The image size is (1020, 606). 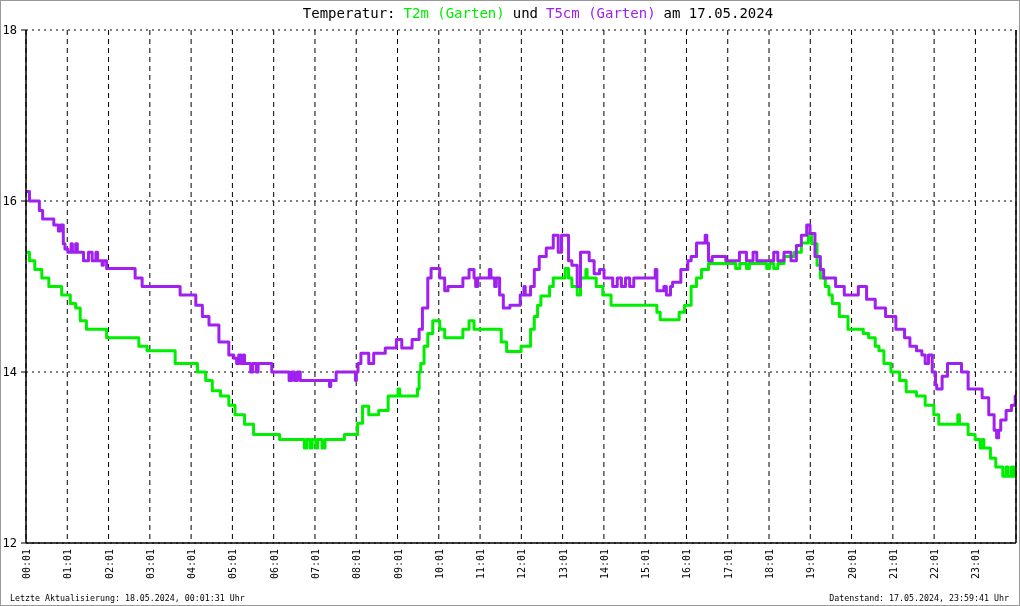 I want to click on x-tick-label: 08:01, so click(x=356, y=564).